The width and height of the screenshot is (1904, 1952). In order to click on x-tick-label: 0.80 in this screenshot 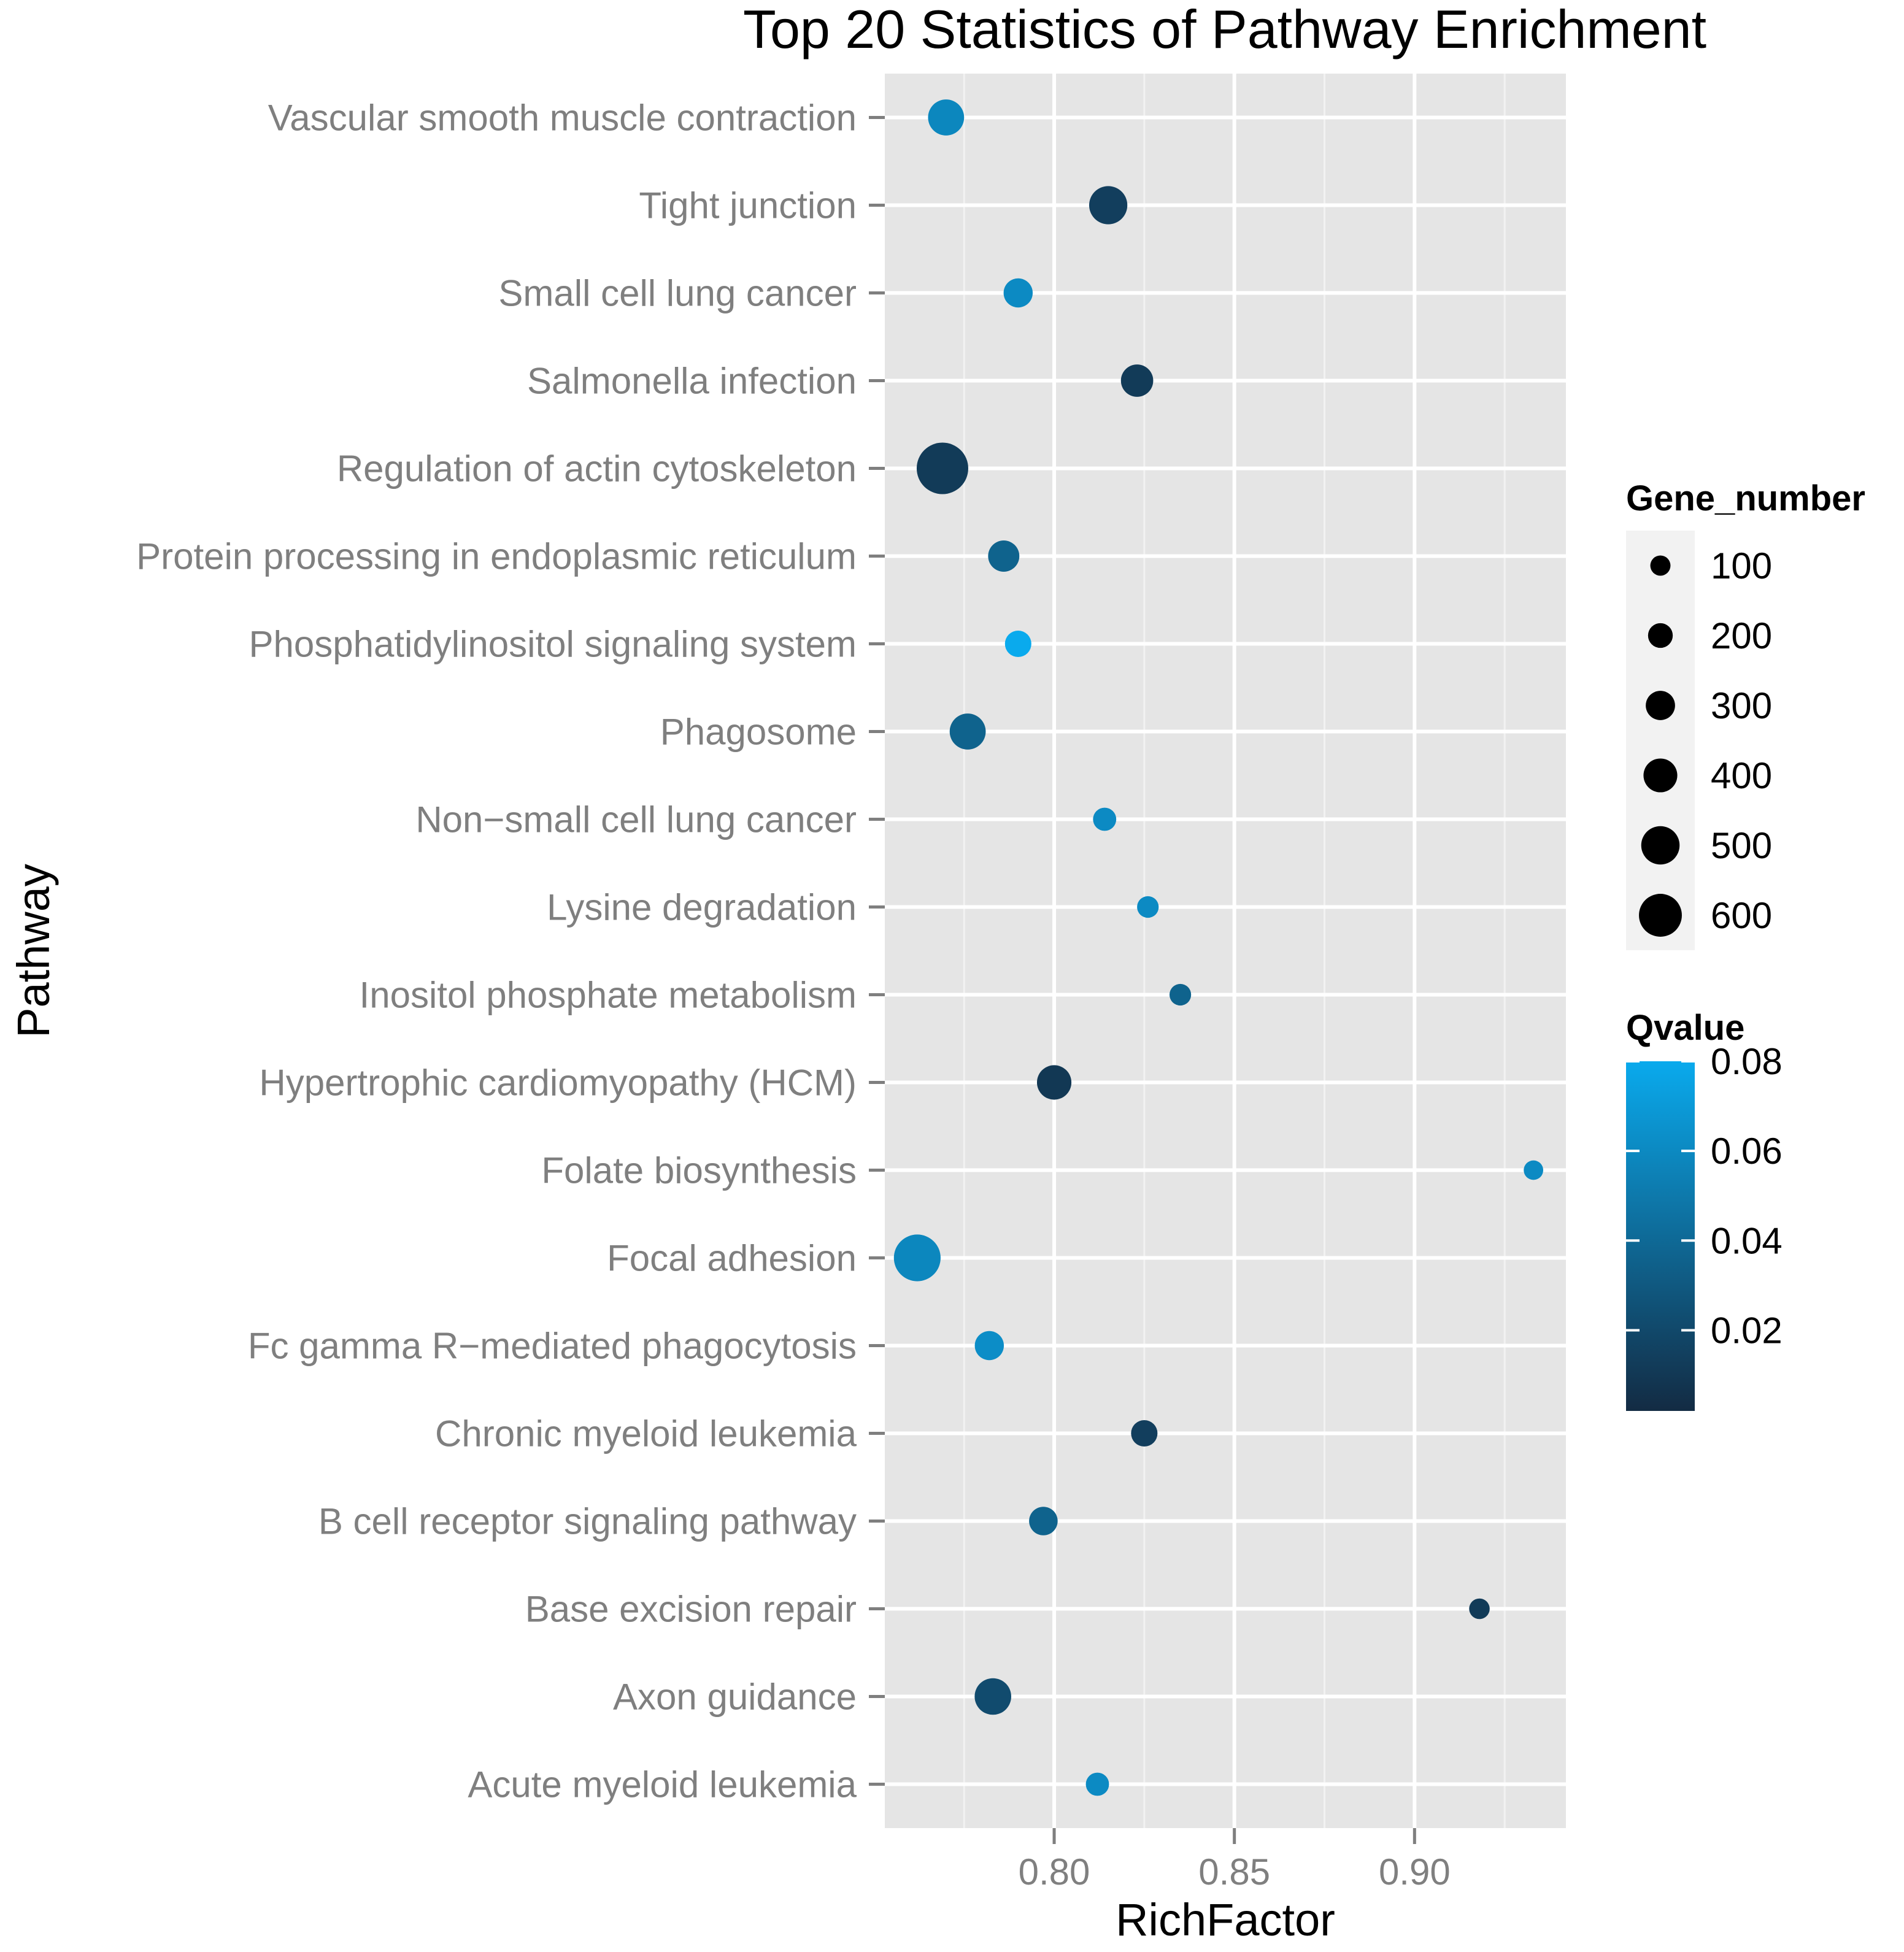, I will do `click(1054, 1872)`.